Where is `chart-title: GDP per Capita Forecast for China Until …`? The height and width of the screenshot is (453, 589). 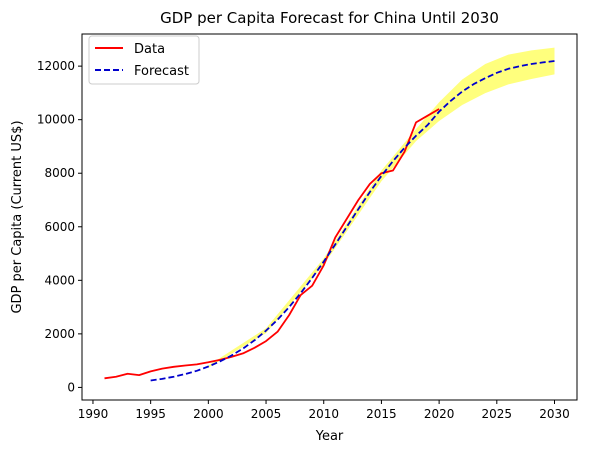
chart-title: GDP per Capita Forecast for China Until … is located at coordinates (329, 18).